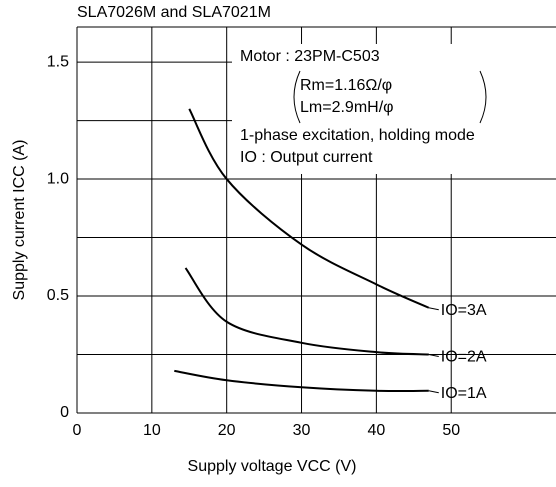 This screenshot has height=487, width=556. Describe the element at coordinates (64, 412) in the screenshot. I see `y-tick-label: 0` at that location.